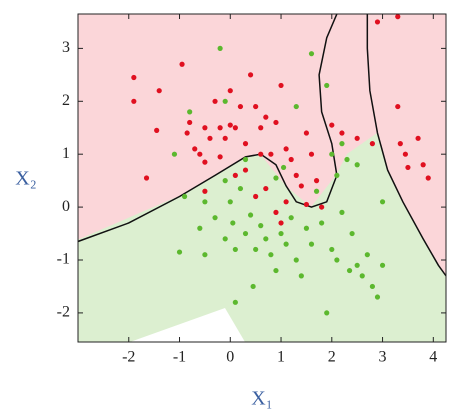  I want to click on x-tick-label: -2, so click(128, 357).